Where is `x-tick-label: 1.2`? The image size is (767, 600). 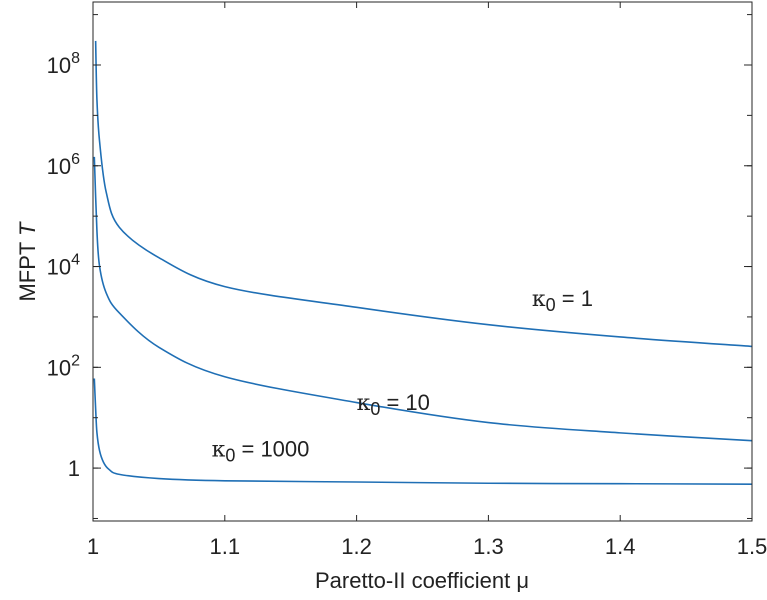
x-tick-label: 1.2 is located at coordinates (356, 546).